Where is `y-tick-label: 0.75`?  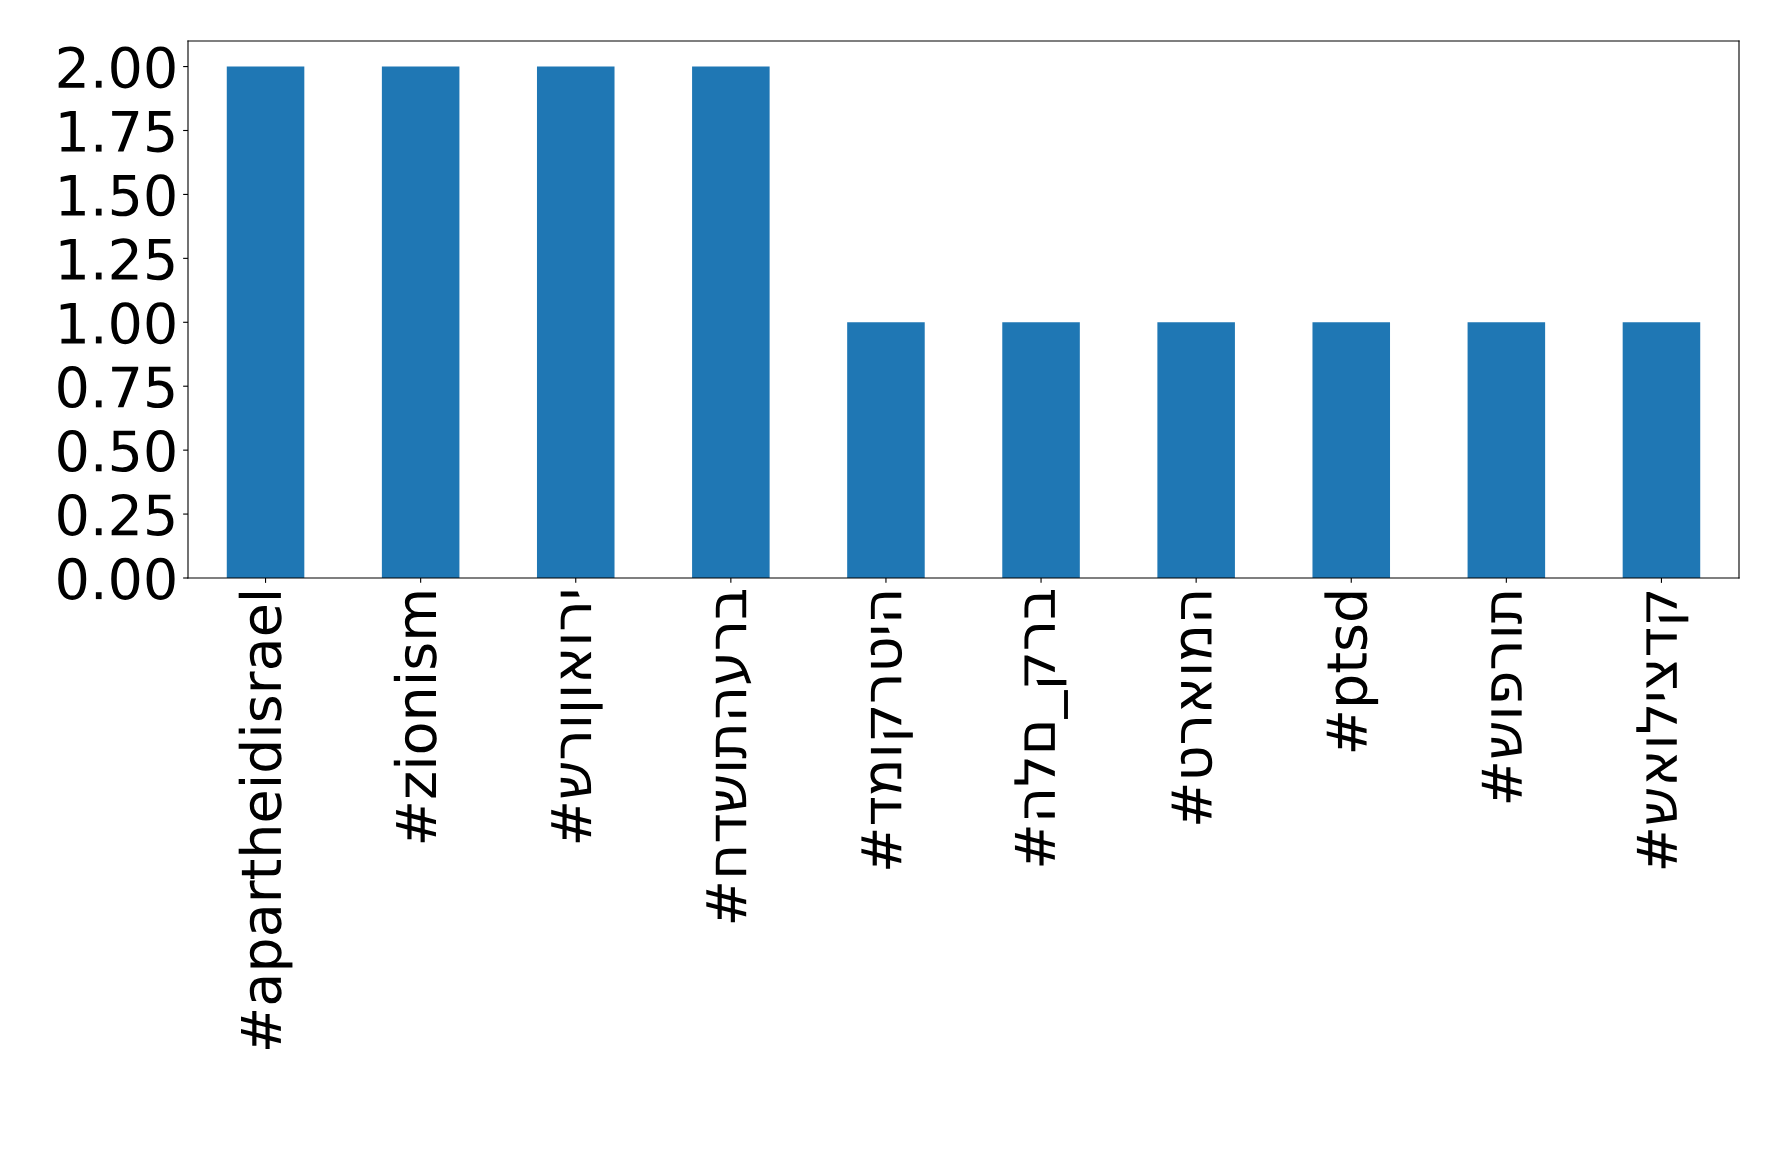 y-tick-label: 0.75 is located at coordinates (116, 387).